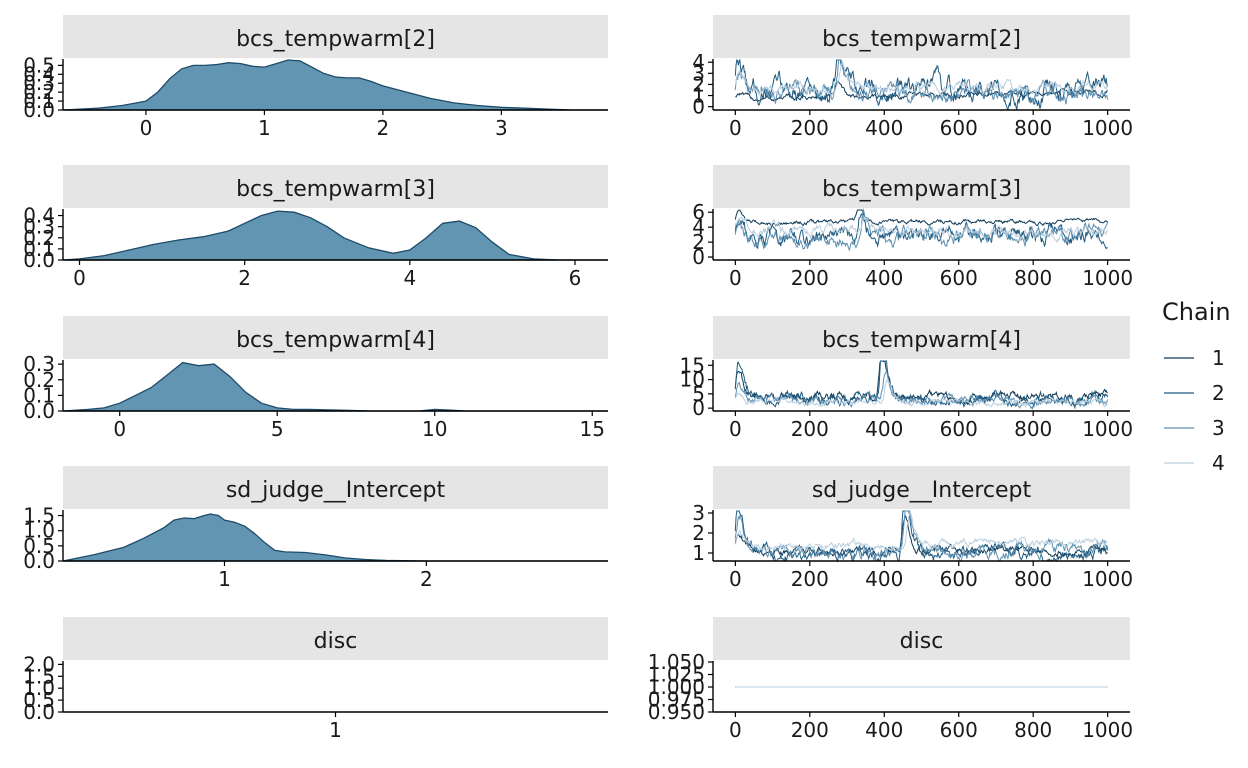  What do you see at coordinates (409, 278) in the screenshot?
I see `x-tick-label: 4` at bounding box center [409, 278].